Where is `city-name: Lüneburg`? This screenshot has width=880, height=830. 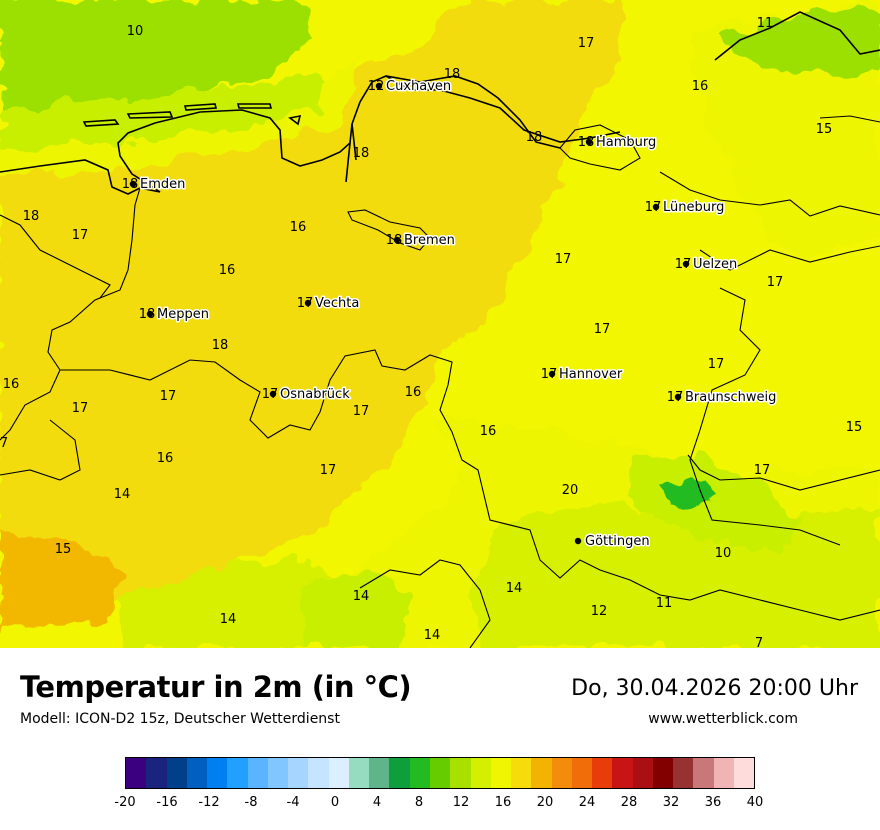 city-name: Lüneburg is located at coordinates (693, 207).